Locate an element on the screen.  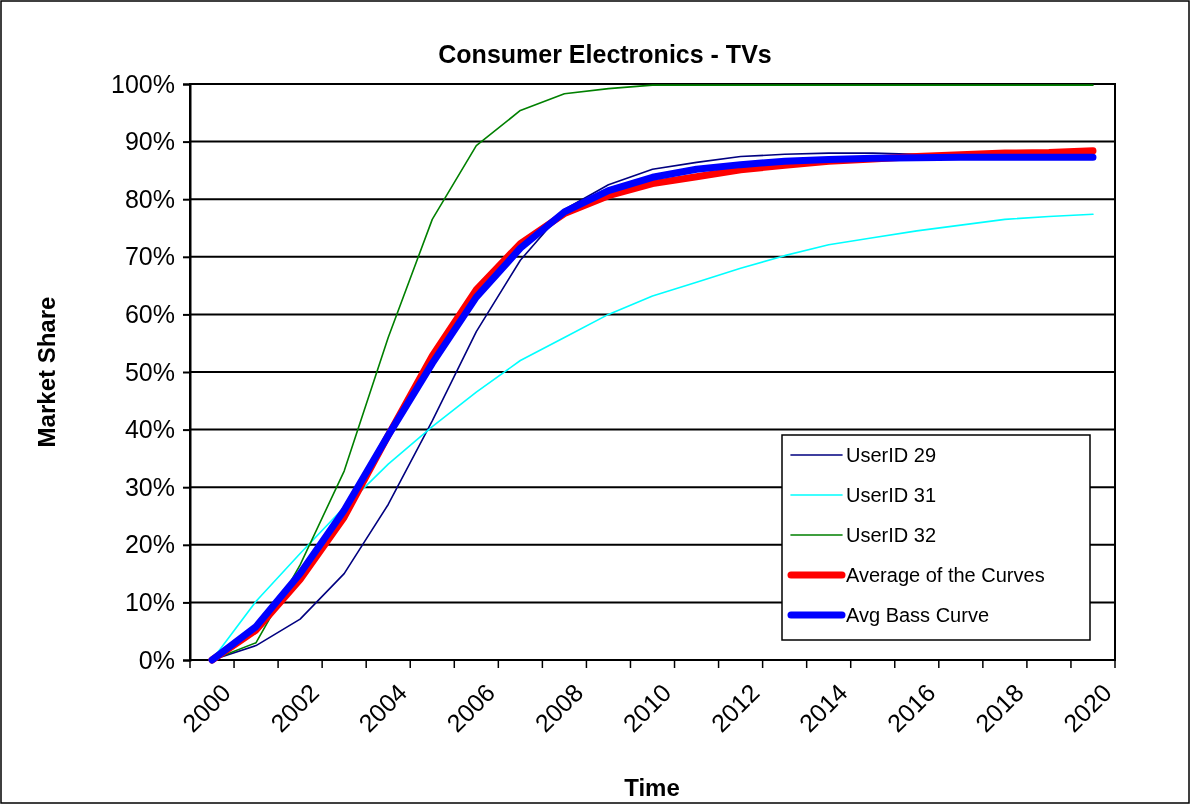
y-axis-title: Market Share is located at coordinates (46, 372).